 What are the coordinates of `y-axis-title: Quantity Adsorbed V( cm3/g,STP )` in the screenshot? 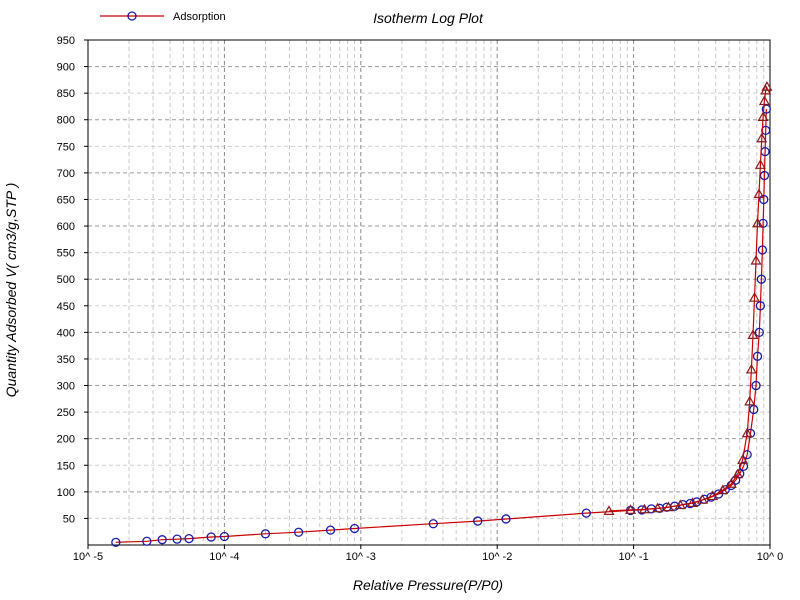 It's located at (11, 290).